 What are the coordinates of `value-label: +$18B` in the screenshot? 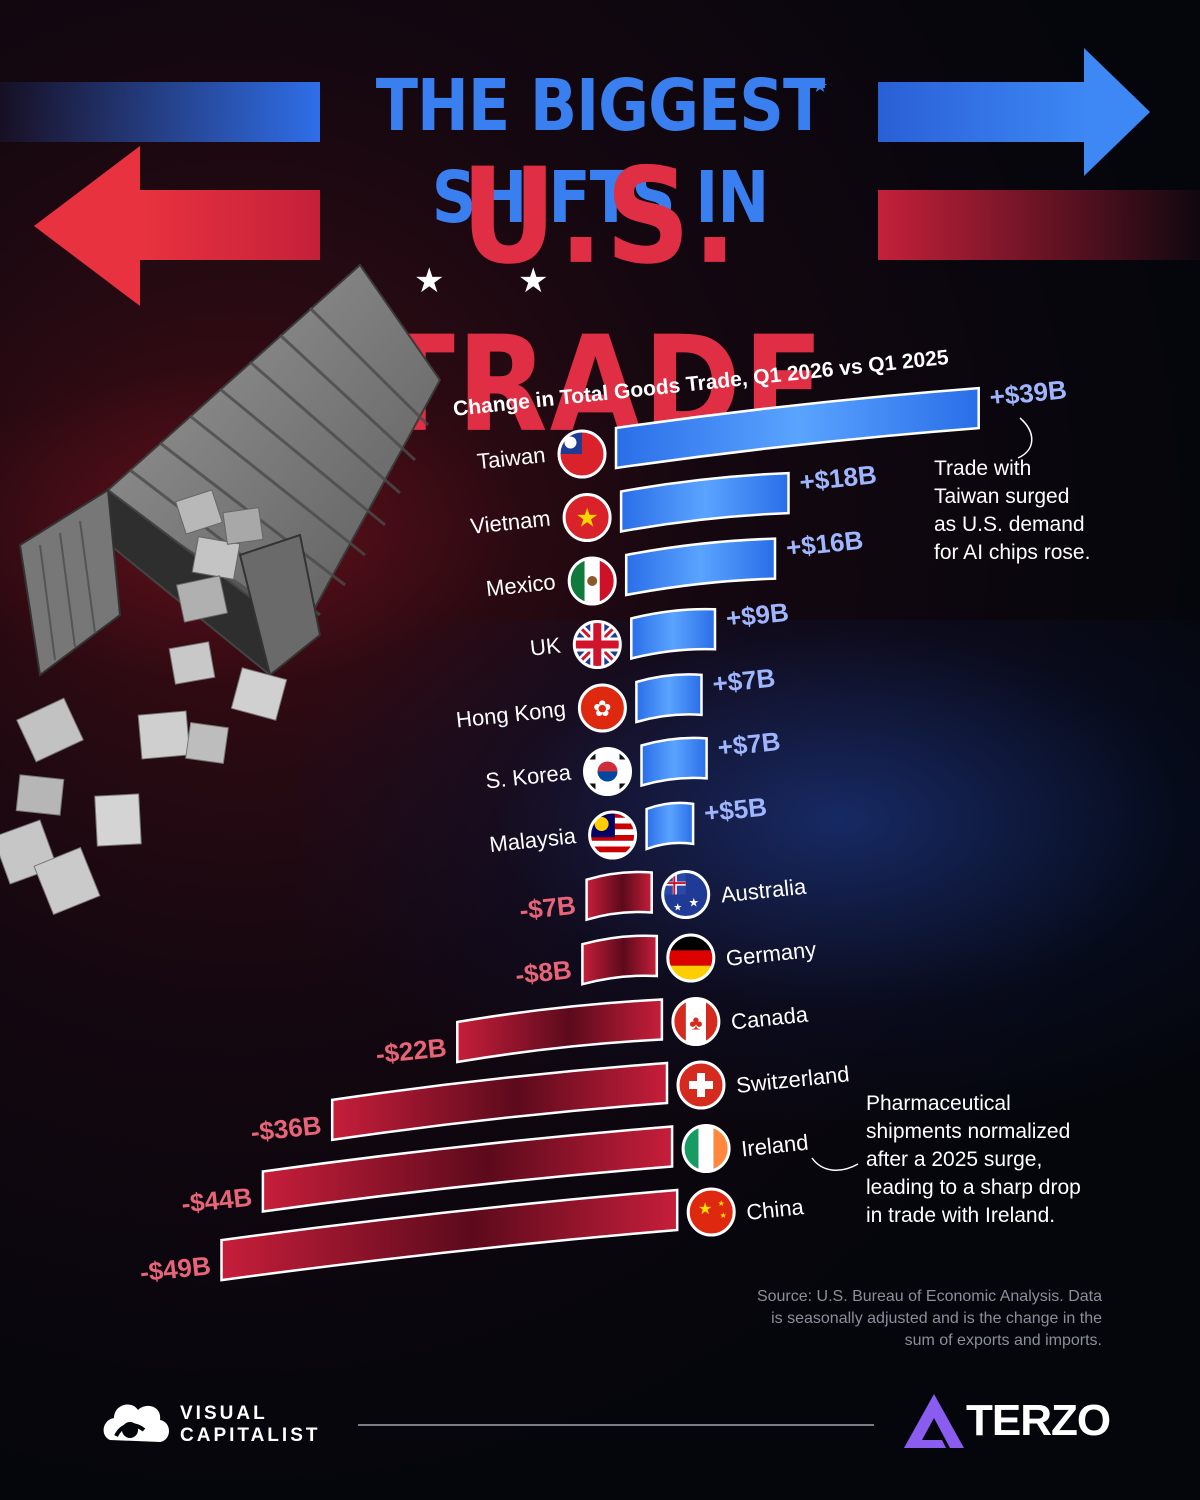 It's located at (838, 478).